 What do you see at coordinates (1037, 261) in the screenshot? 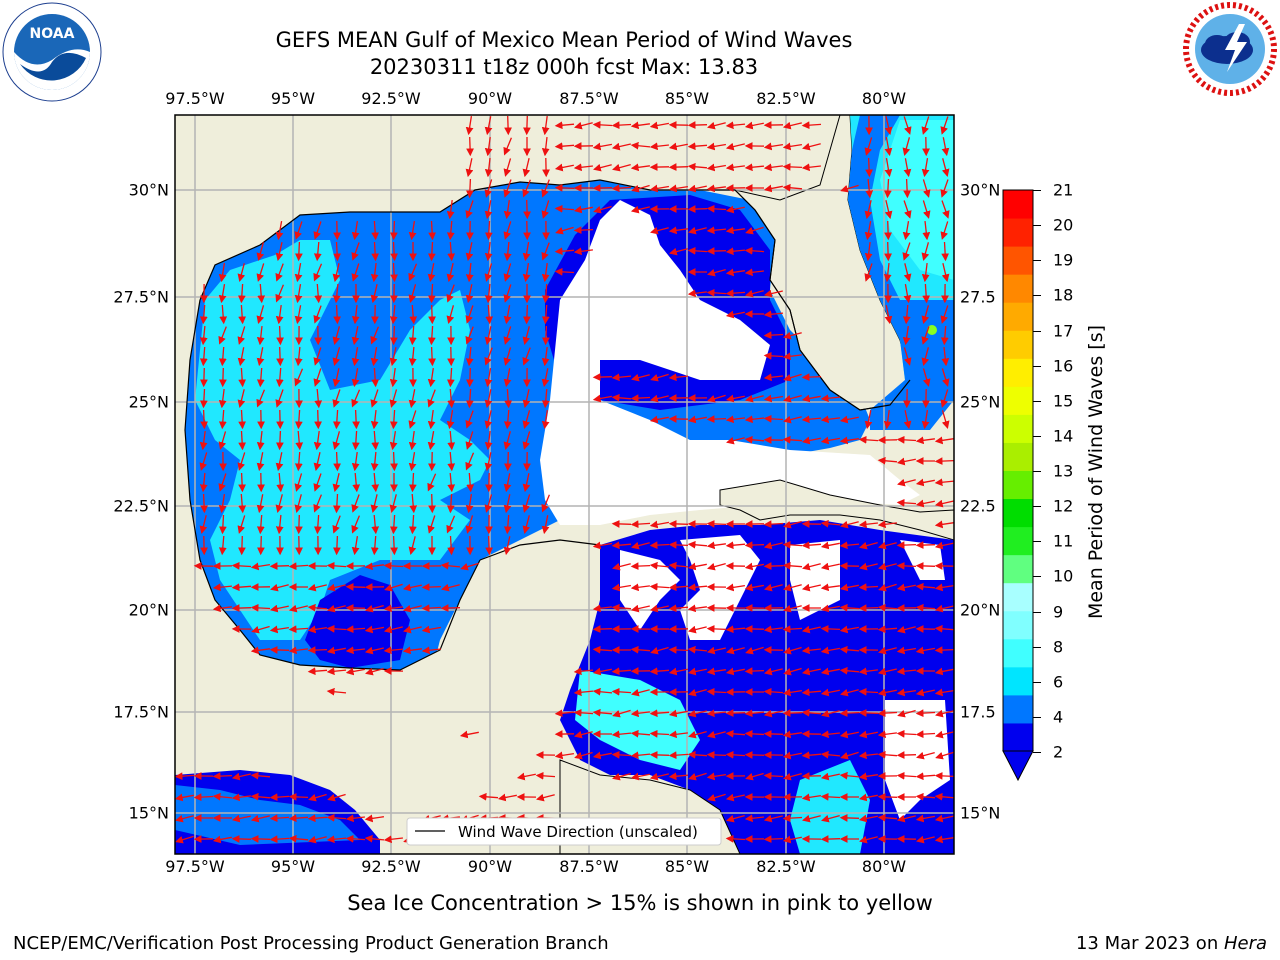
I see `colorbar-tick-mark` at bounding box center [1037, 261].